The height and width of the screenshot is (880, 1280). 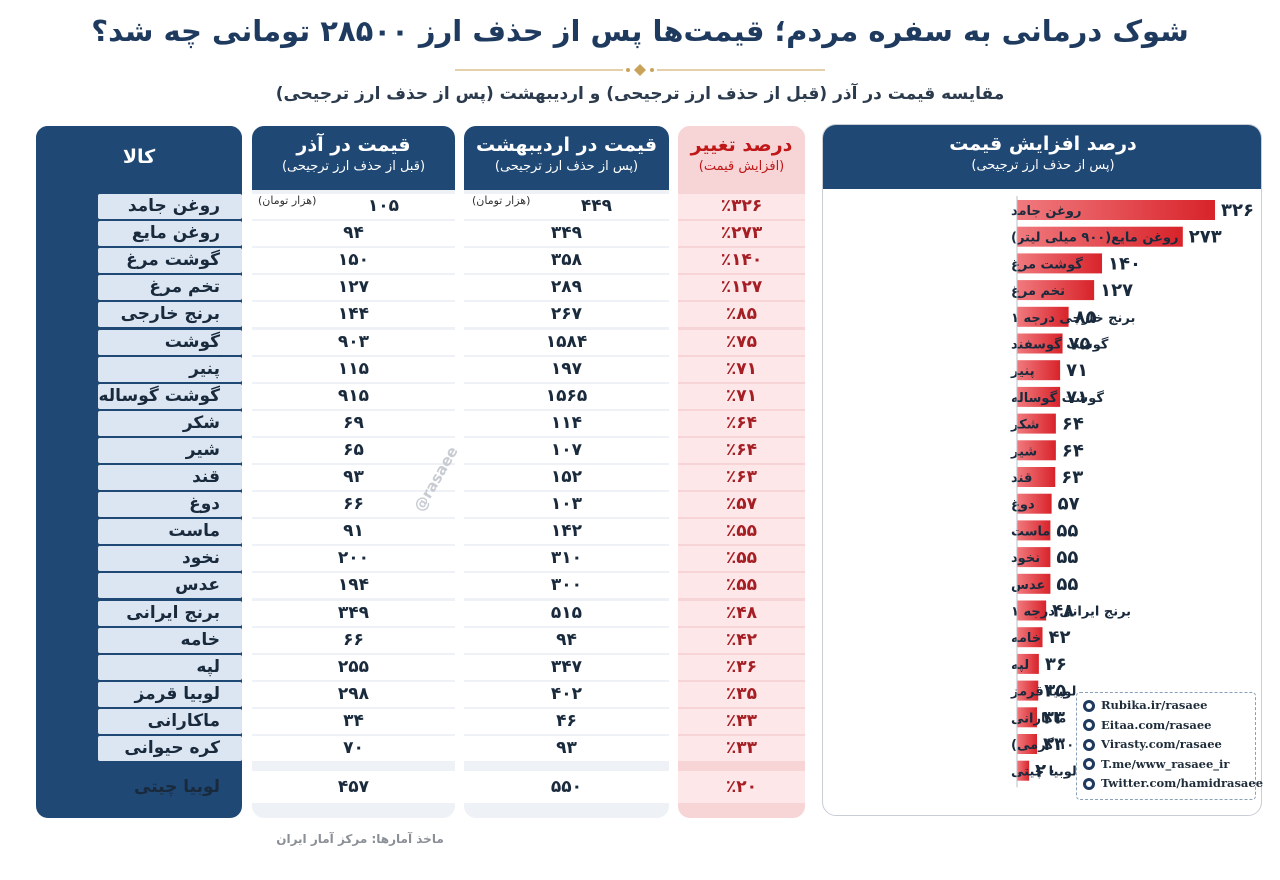 I want to click on cell-item: روغن مایع, so click(x=170, y=234).